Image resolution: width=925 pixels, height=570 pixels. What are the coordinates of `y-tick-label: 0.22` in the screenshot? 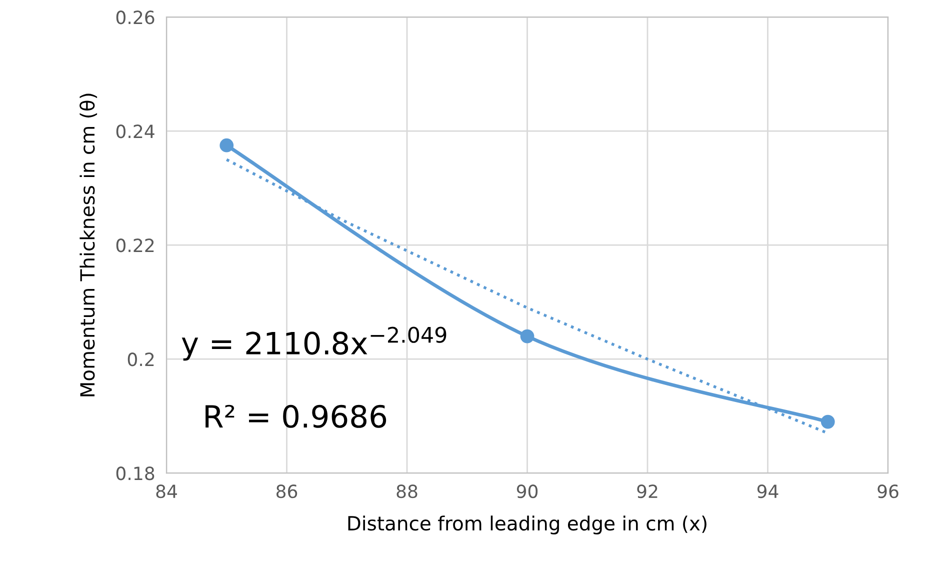 It's located at (135, 245).